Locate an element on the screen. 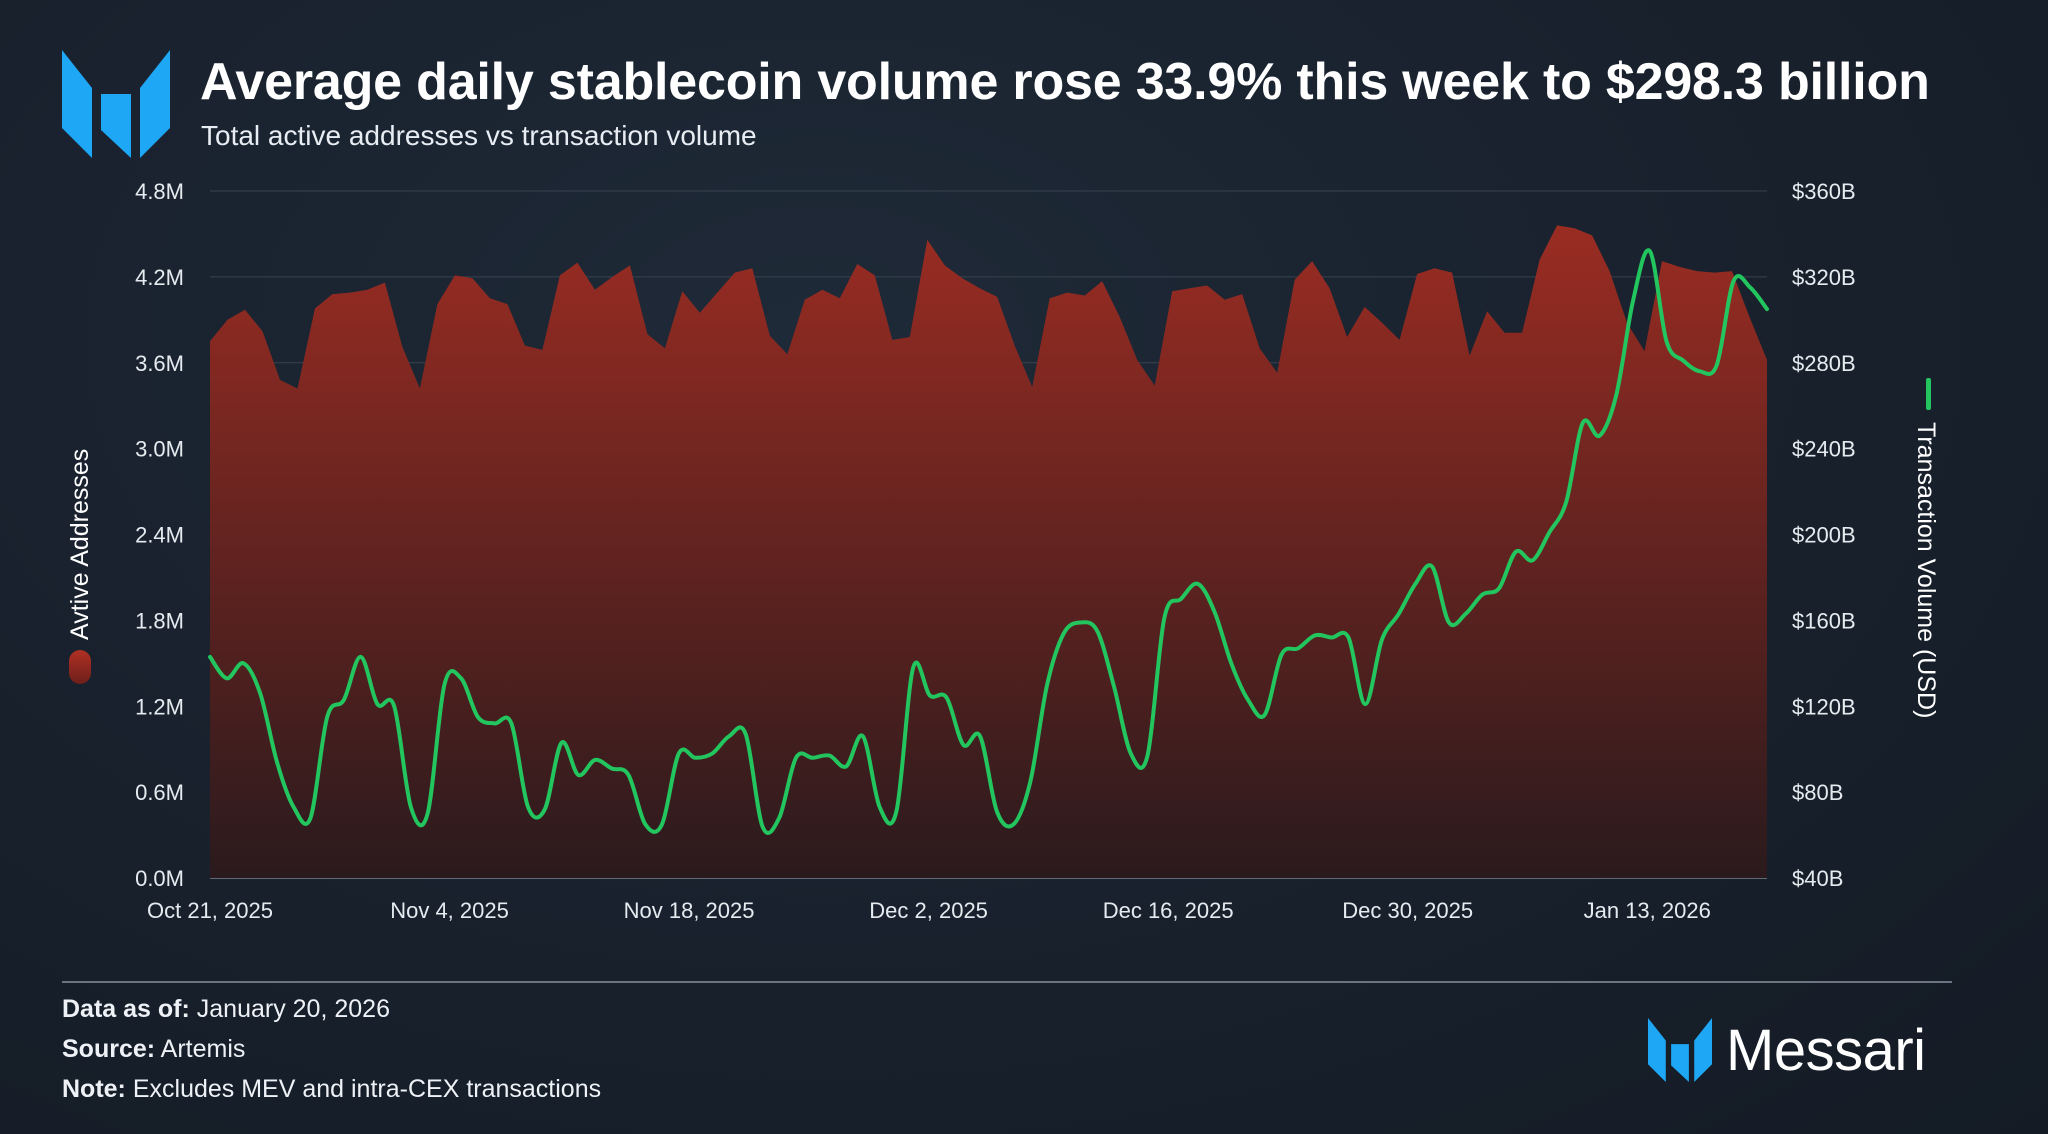  y-axis-right-label: Transaction Volume (USD) is located at coordinates (1926, 570).